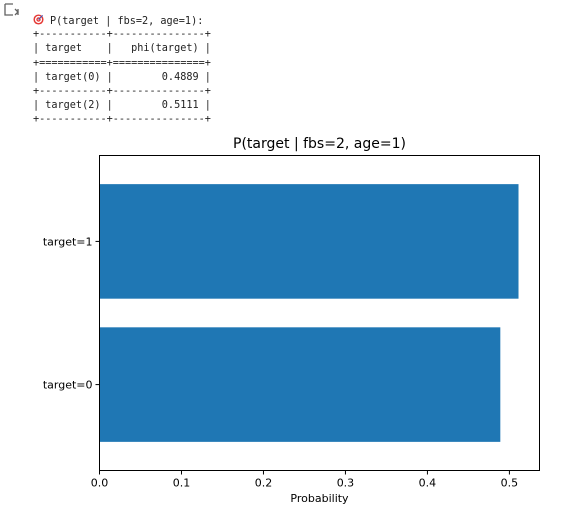  I want to click on x-tick-label: 0.5, so click(510, 483).